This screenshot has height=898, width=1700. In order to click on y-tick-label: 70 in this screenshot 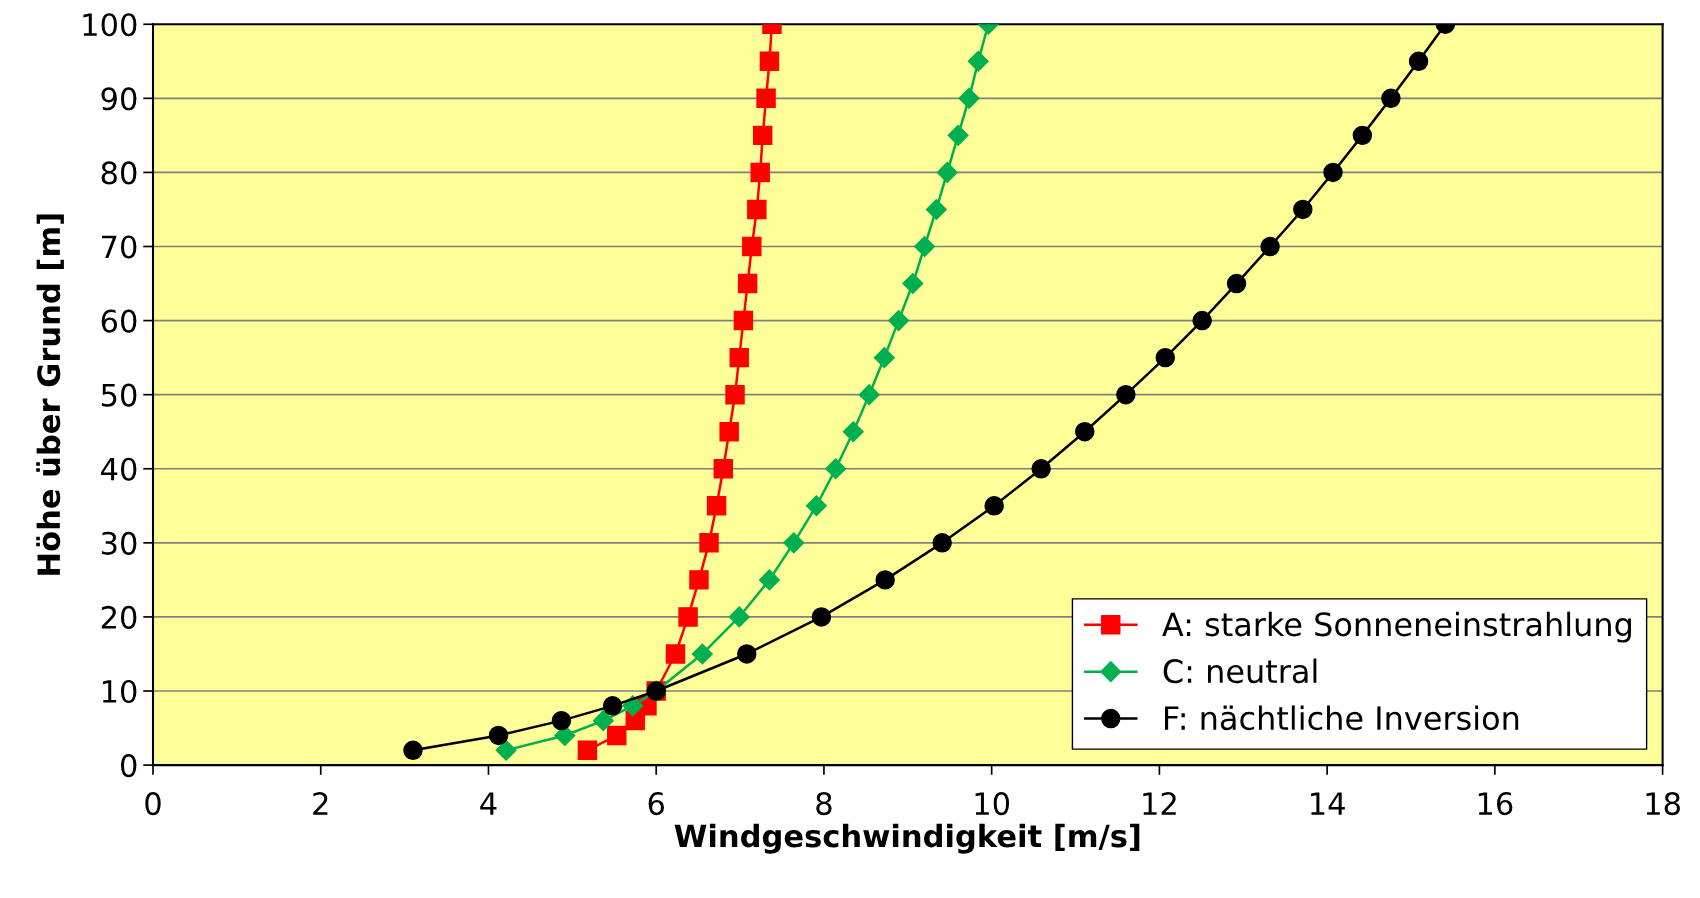, I will do `click(119, 247)`.